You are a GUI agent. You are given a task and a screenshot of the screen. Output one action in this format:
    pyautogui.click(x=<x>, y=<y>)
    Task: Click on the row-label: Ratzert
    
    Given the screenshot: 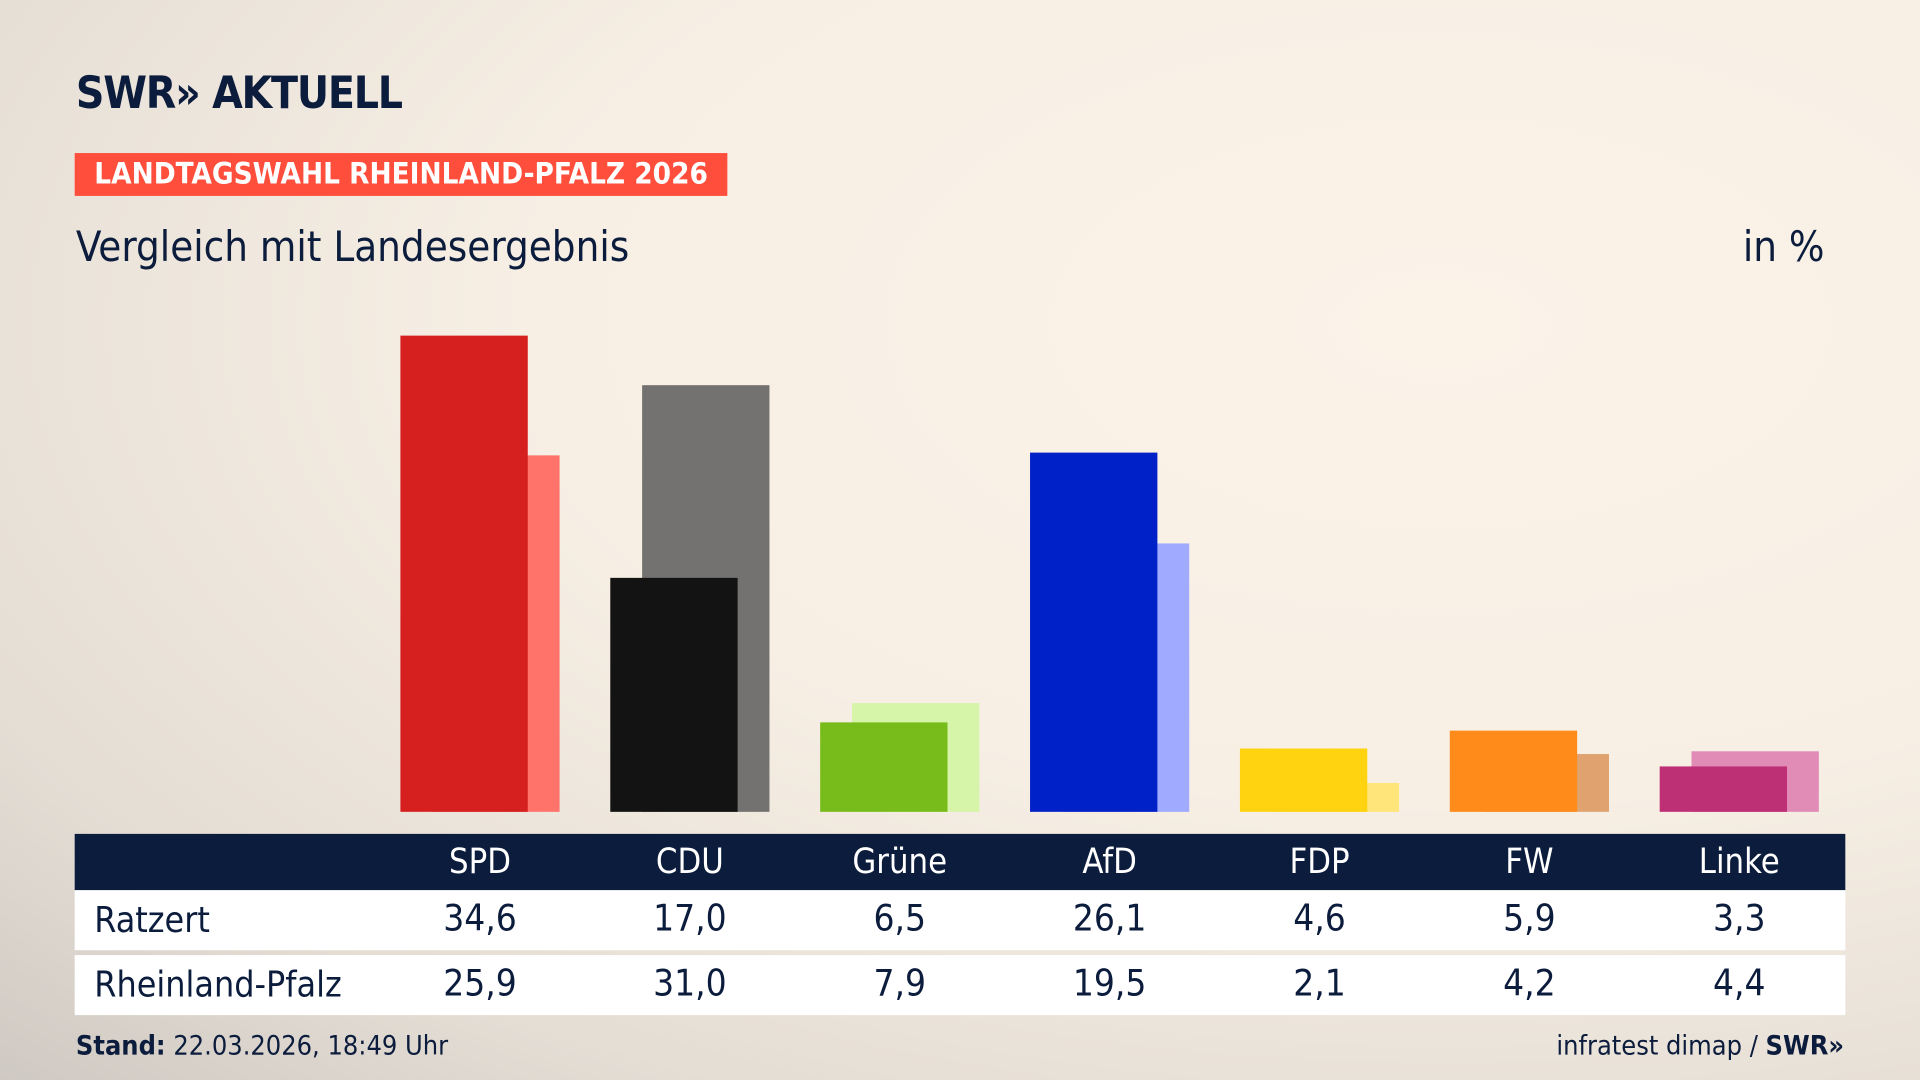 What is the action you would take?
    pyautogui.click(x=152, y=919)
    